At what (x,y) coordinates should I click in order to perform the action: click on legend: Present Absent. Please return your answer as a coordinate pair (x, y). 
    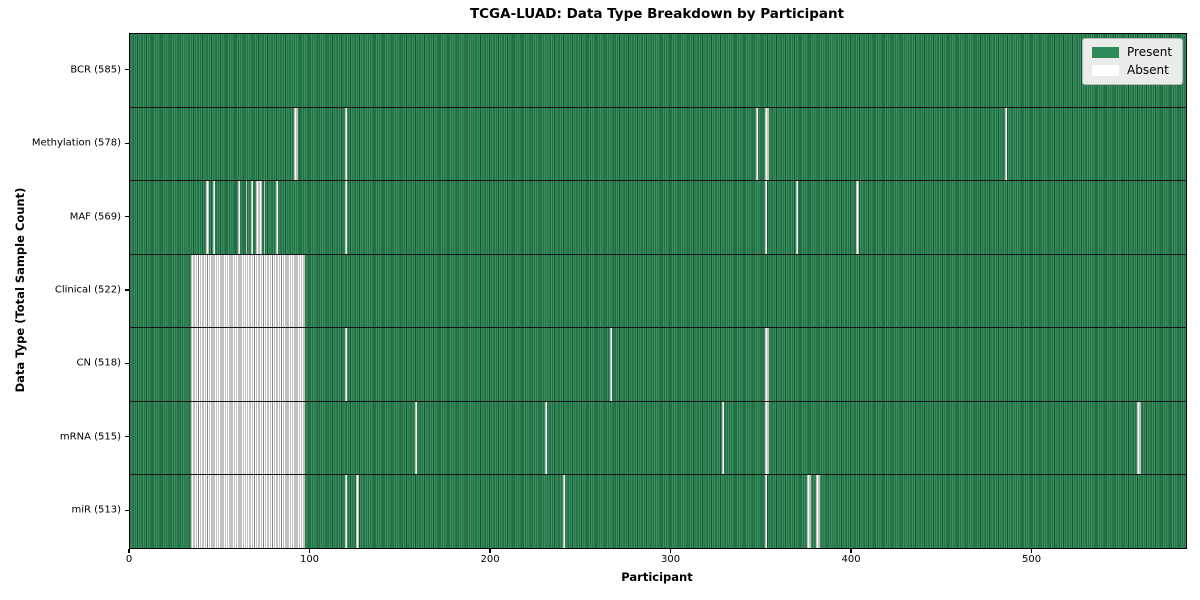
    Looking at the image, I should click on (1133, 61).